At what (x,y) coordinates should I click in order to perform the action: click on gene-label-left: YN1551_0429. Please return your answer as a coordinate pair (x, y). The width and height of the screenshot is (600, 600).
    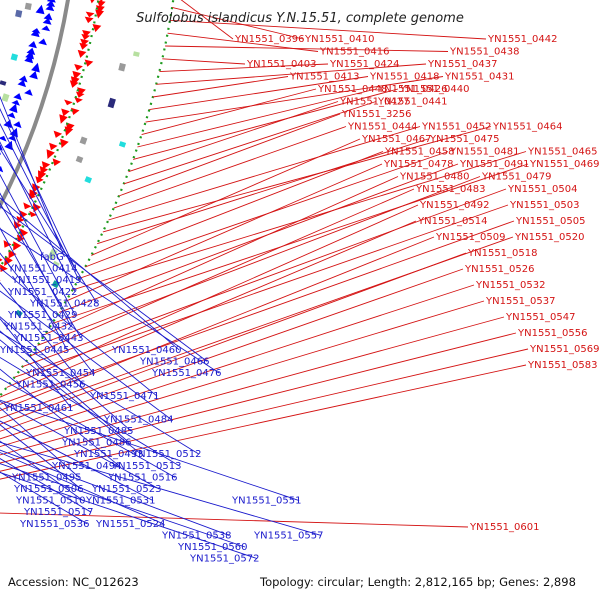
    Looking at the image, I should click on (42, 315).